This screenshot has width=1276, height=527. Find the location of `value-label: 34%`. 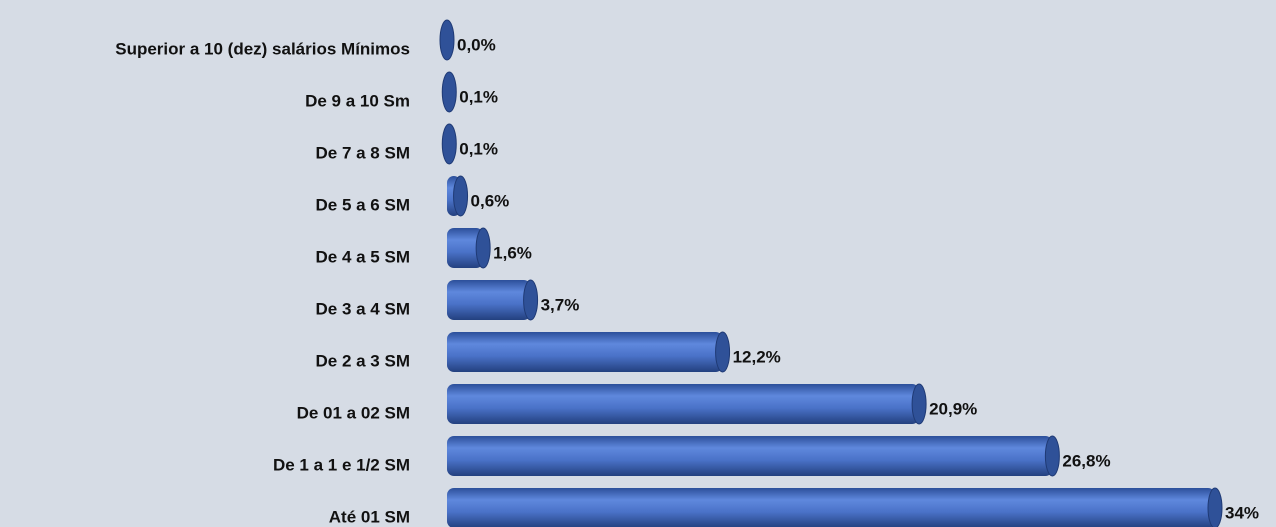

value-label: 34% is located at coordinates (1242, 512).